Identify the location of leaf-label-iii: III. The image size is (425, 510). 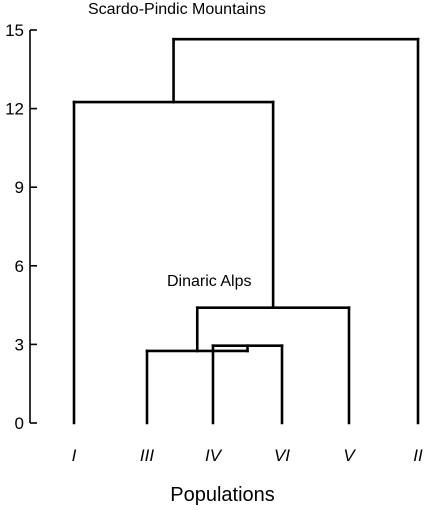
(147, 455).